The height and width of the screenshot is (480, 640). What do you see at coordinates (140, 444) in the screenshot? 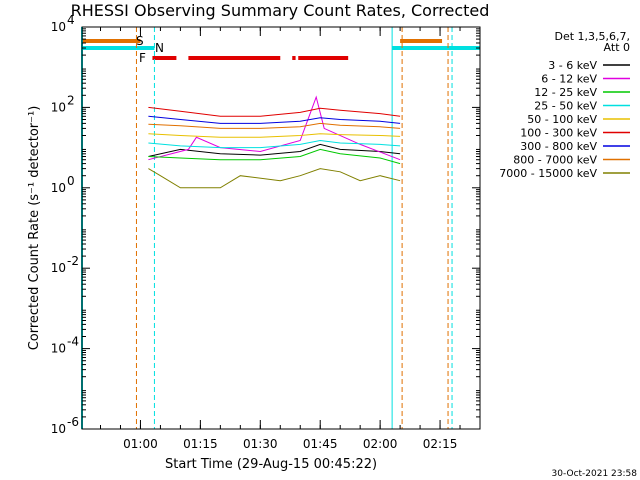
I see `x-tick-label: 01:00` at bounding box center [140, 444].